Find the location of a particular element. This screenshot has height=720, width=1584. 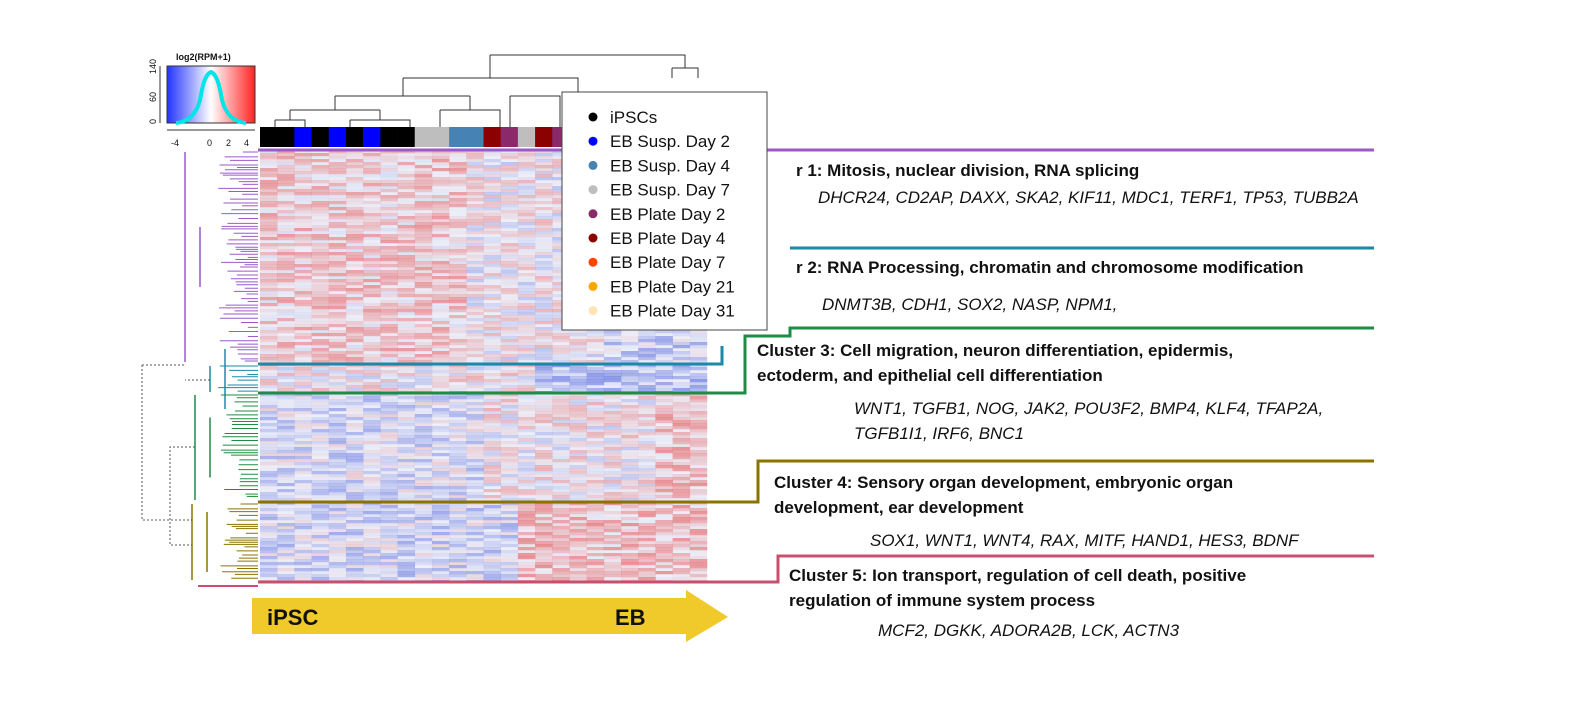

color-key-ytick-0: 0 is located at coordinates (153, 121).